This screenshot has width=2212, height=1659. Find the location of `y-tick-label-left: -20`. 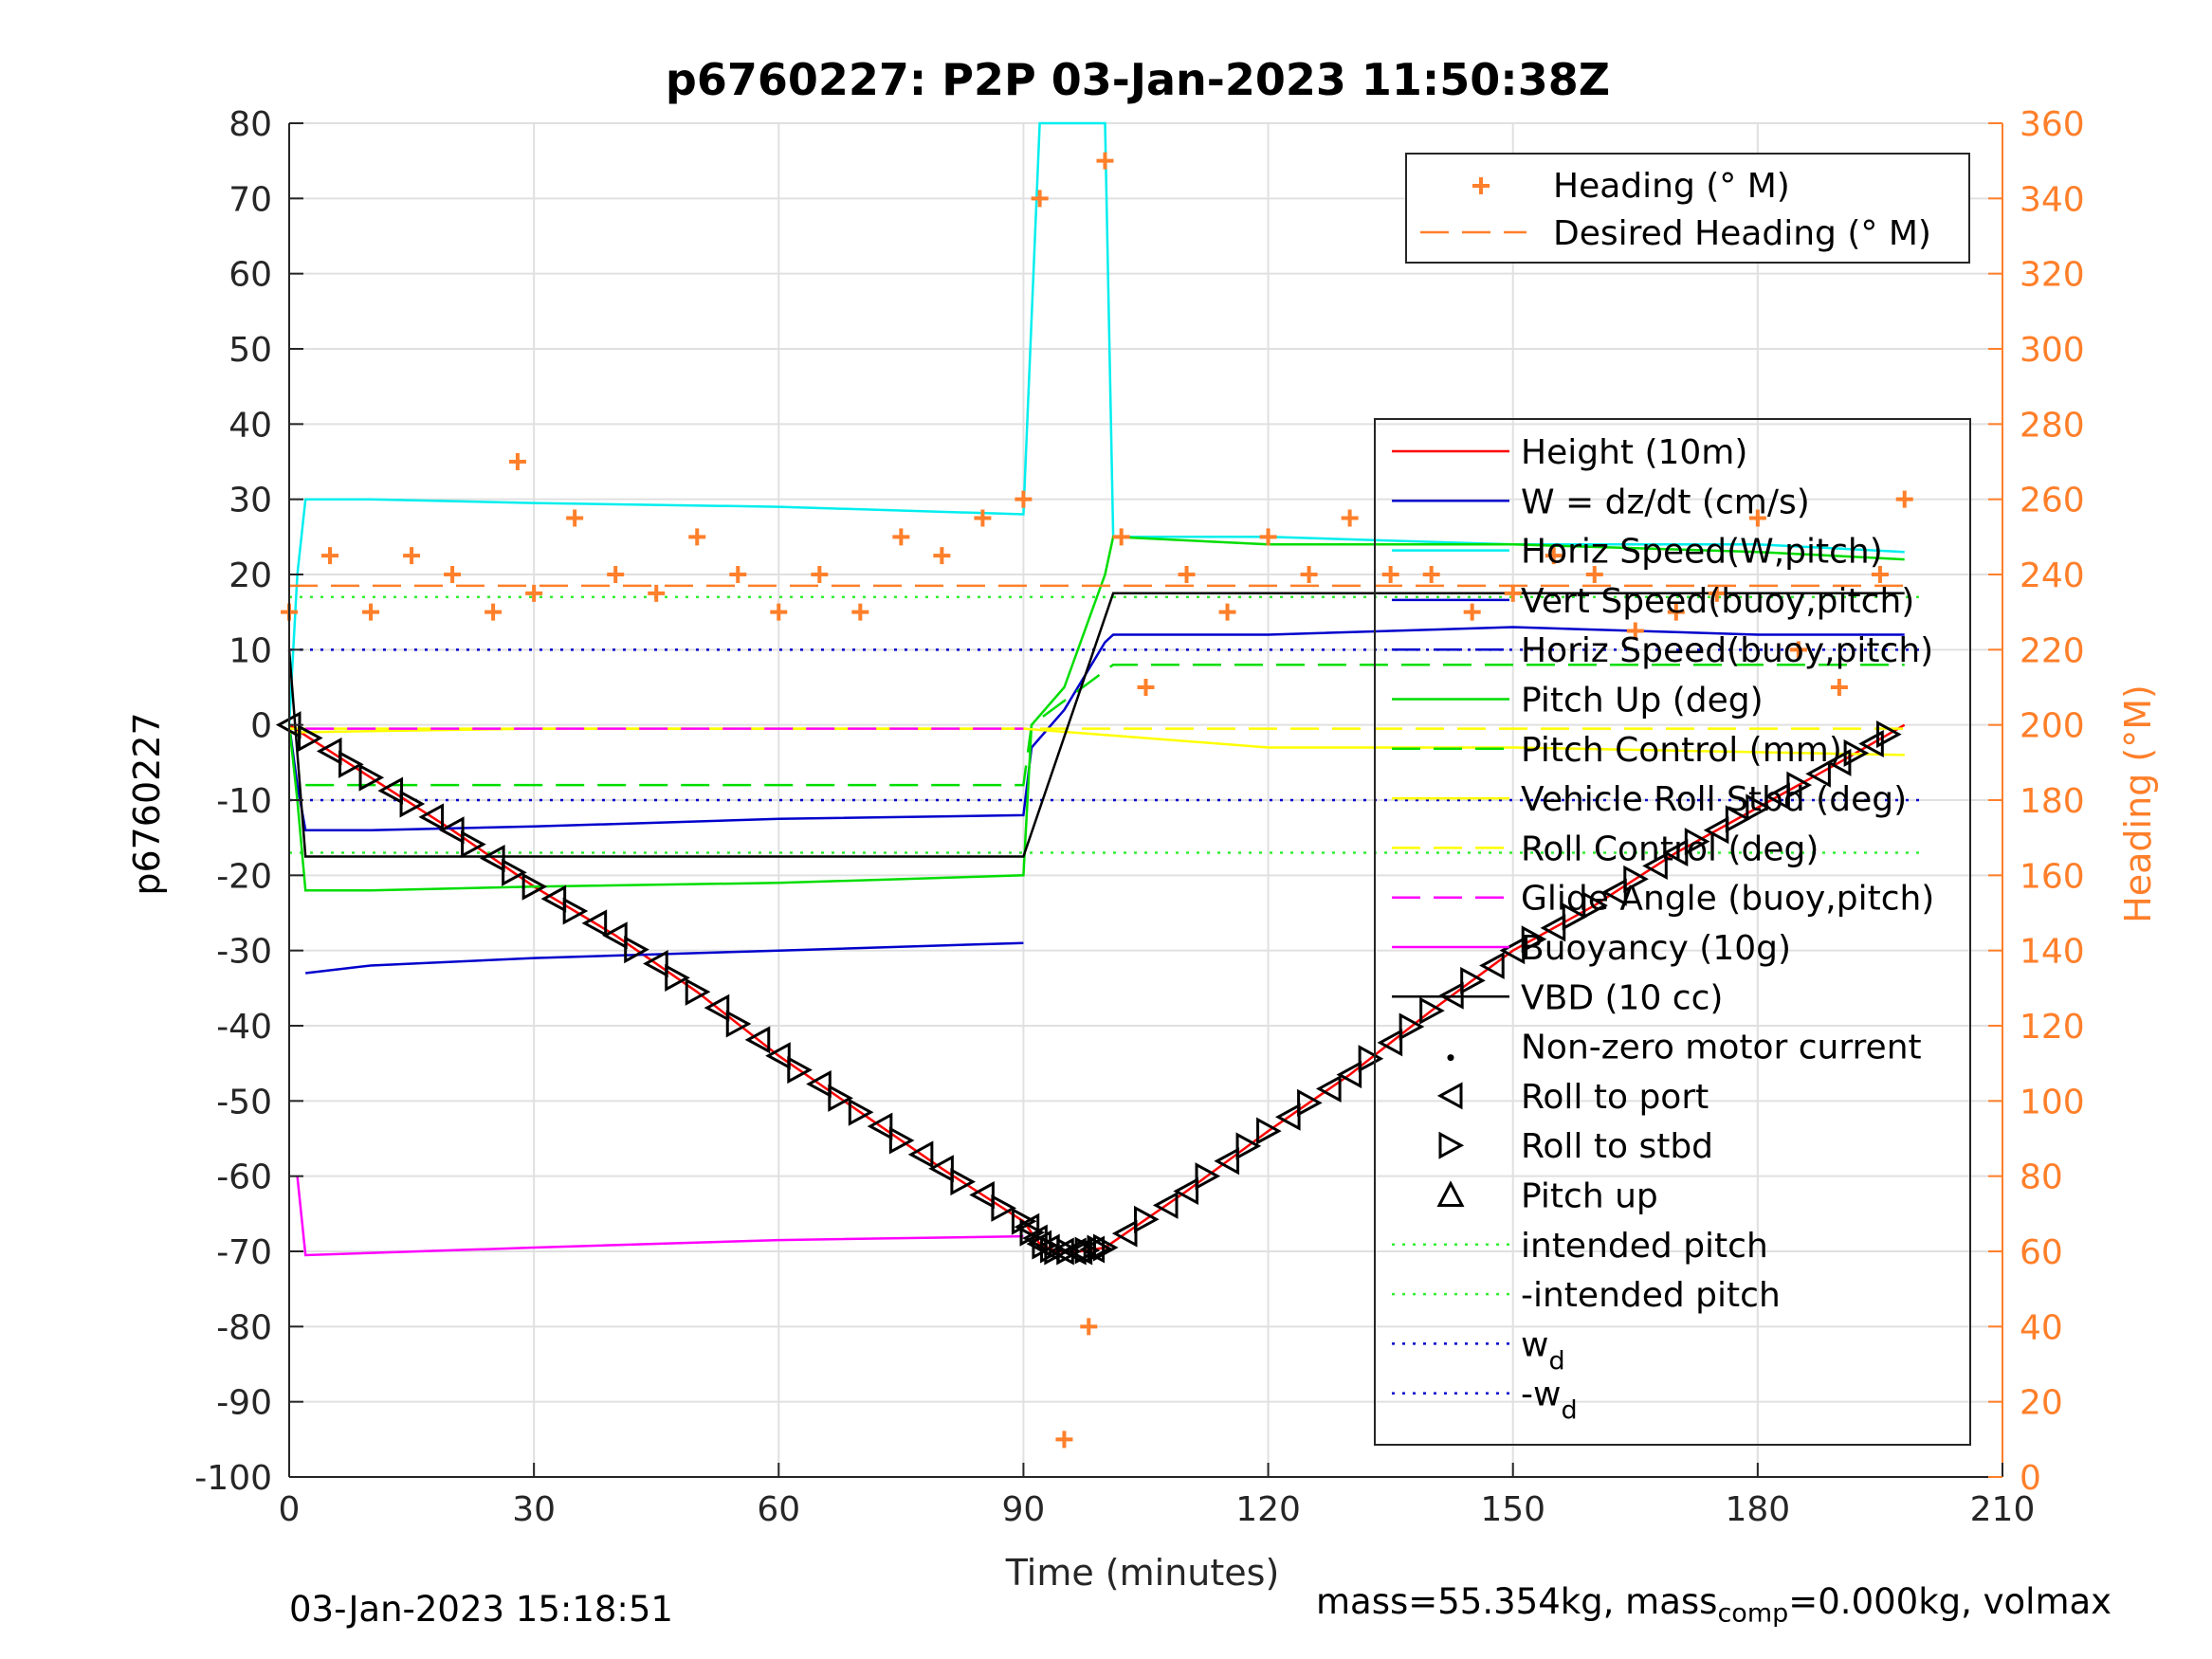

y-tick-label-left: -20 is located at coordinates (244, 876).